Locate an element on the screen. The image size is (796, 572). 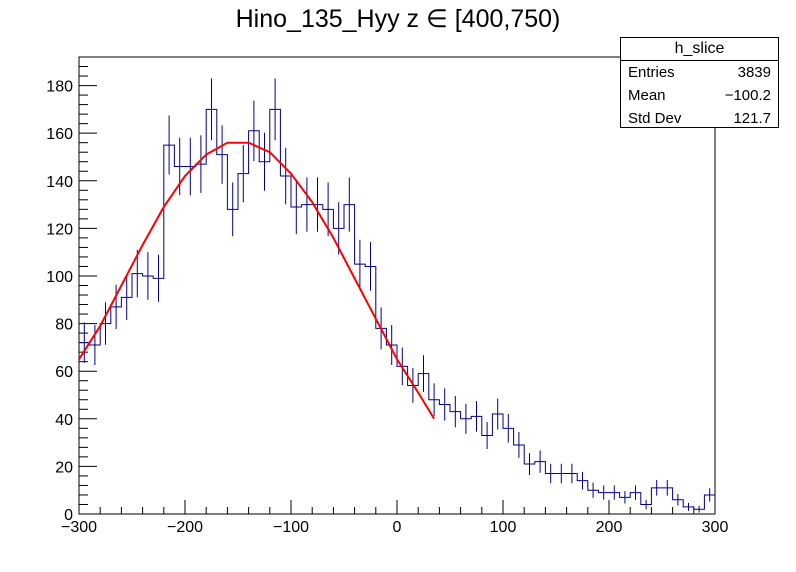
x-tick-label: −300 is located at coordinates (79, 527).